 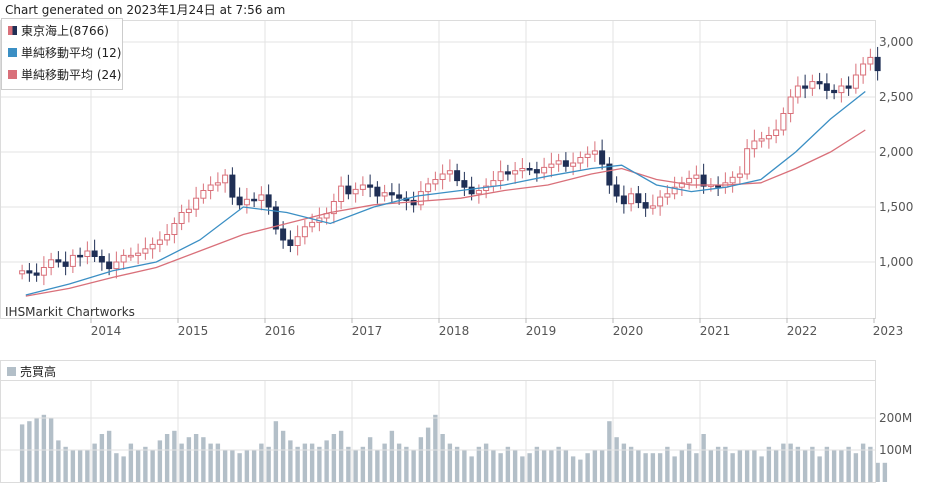 I want to click on volume-swatch-icon, so click(x=11, y=371).